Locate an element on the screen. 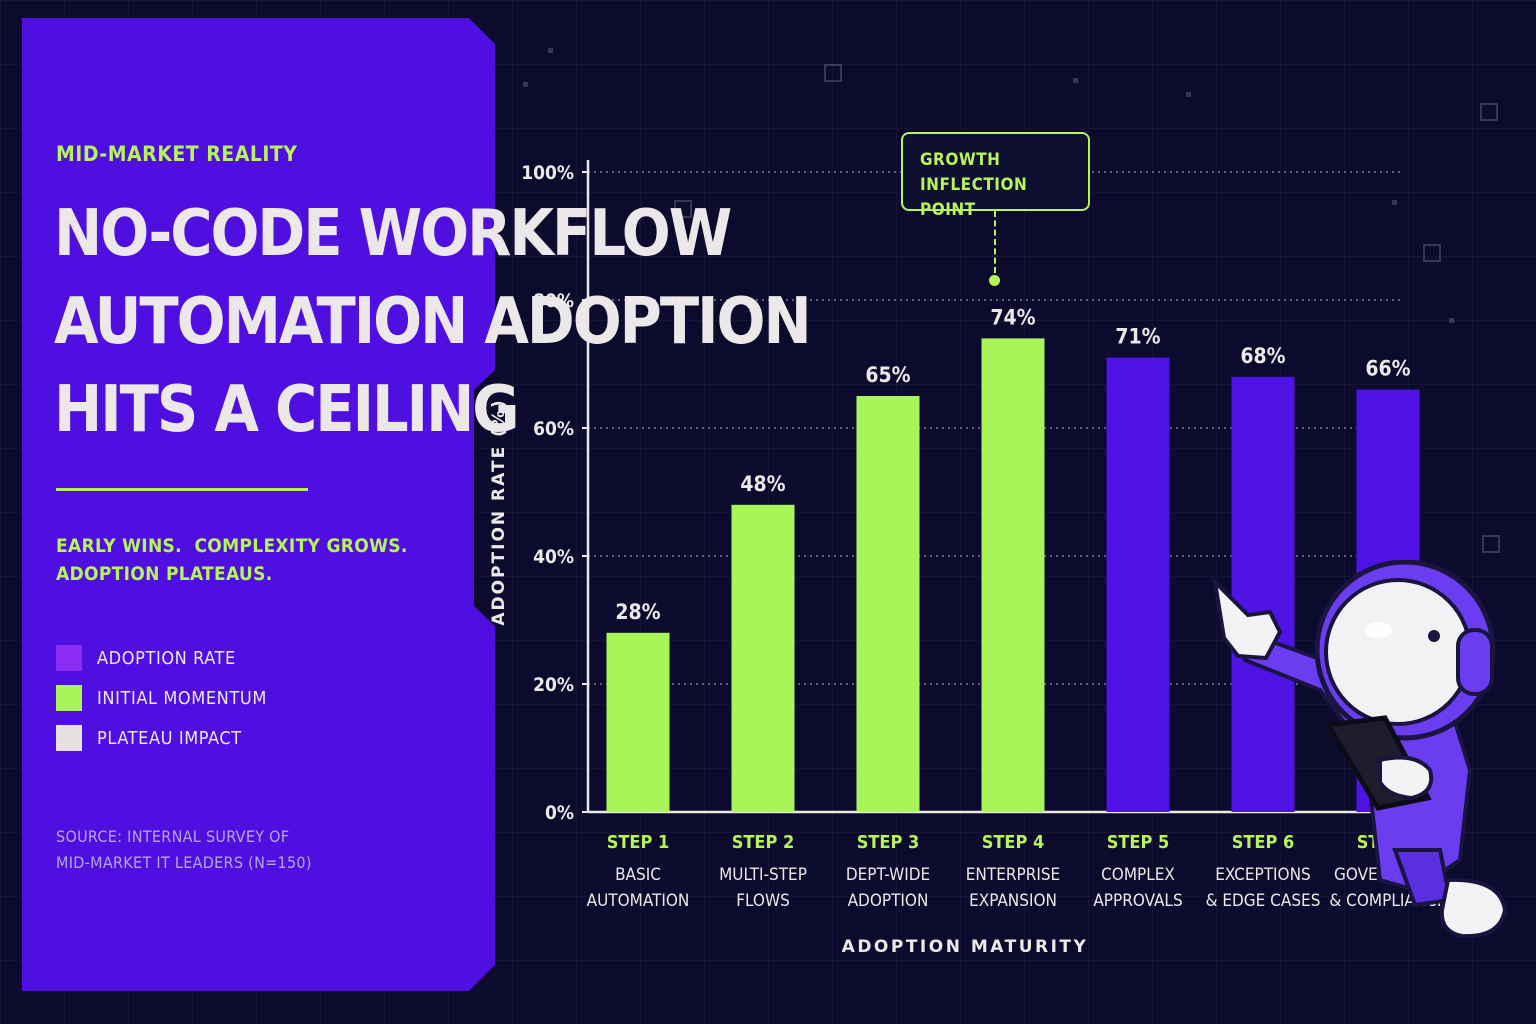 The height and width of the screenshot is (1024, 1536). legend-item-adoption-rate: ADOPTION RATE is located at coordinates (161, 658).